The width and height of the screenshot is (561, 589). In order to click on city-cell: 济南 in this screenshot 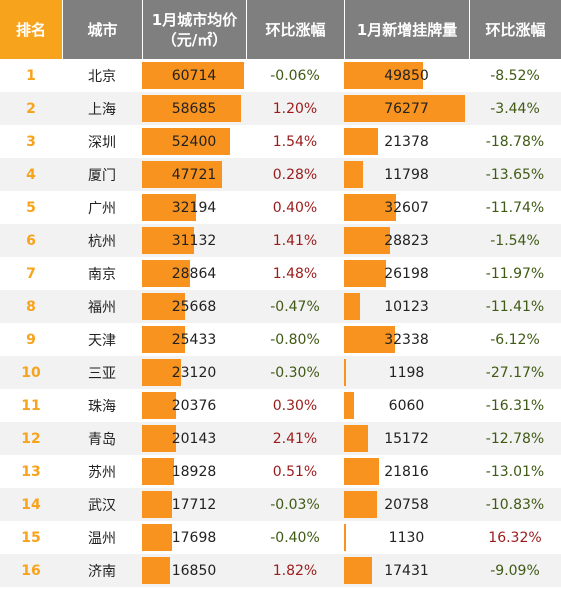, I will do `click(102, 571)`.